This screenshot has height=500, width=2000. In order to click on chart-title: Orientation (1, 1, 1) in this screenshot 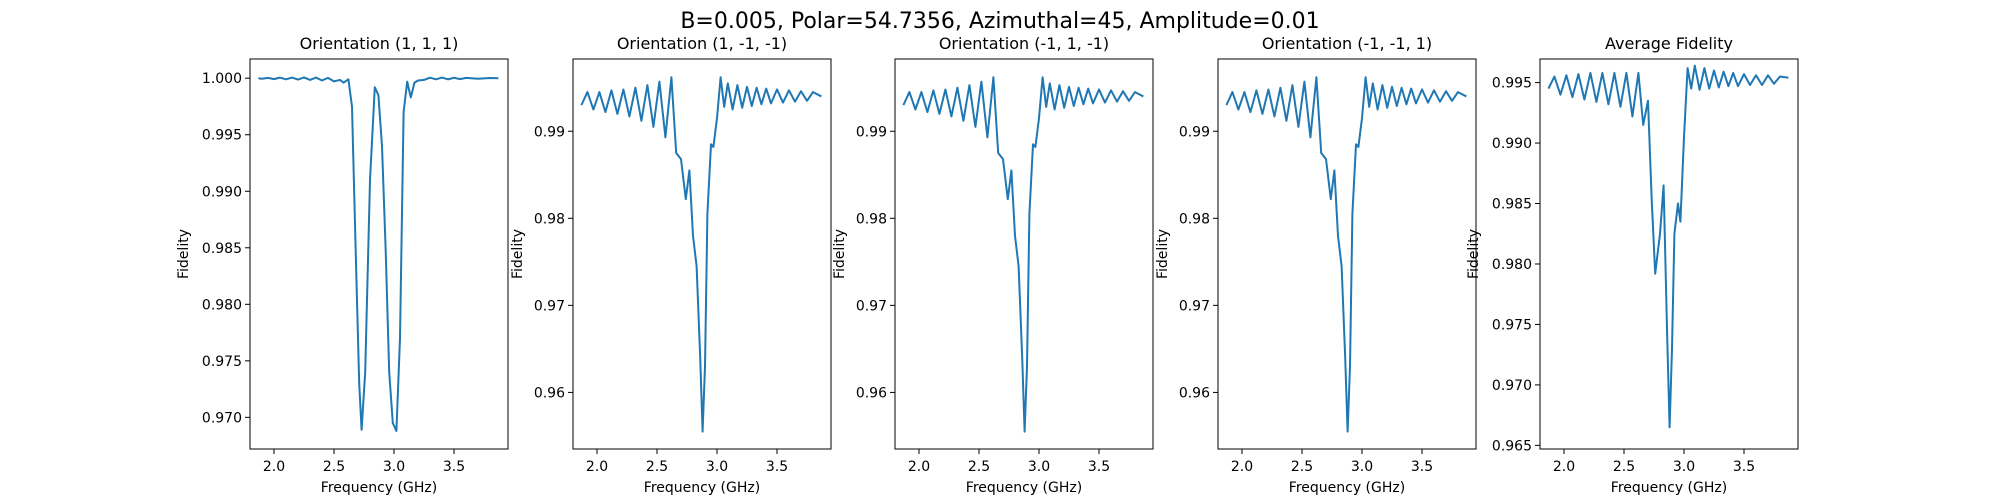, I will do `click(379, 43)`.